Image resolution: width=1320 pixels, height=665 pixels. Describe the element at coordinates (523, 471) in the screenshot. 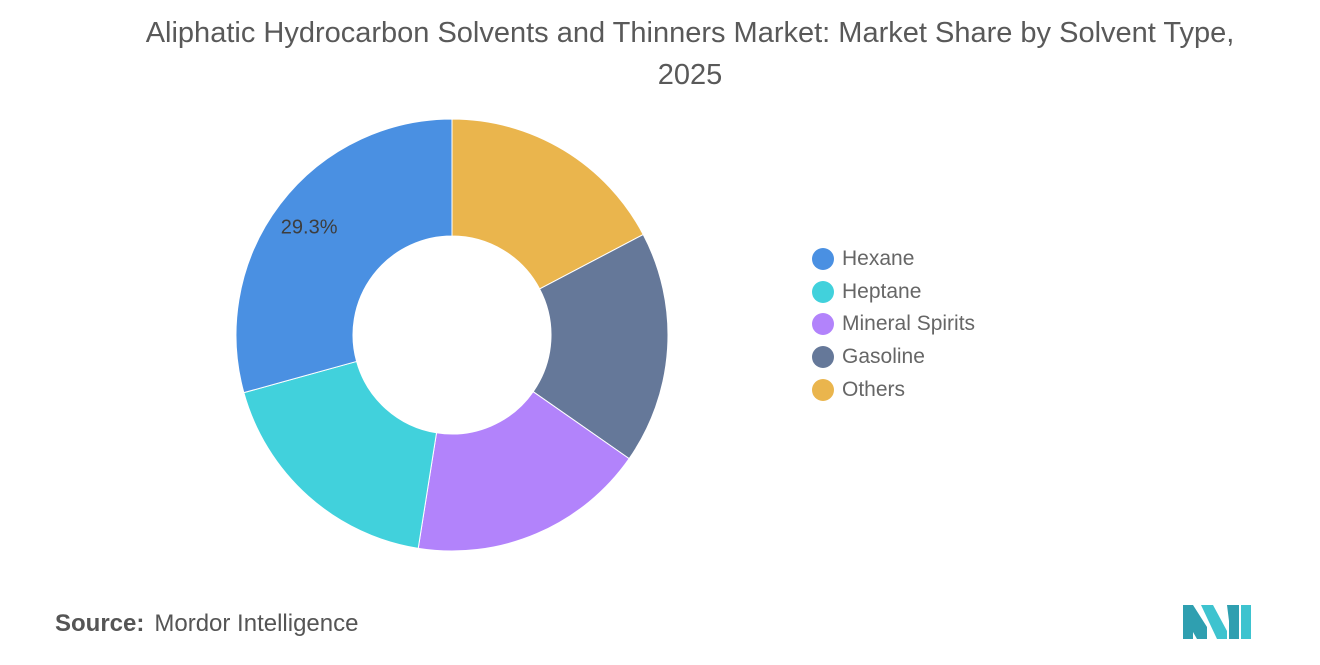

I see `slice-mineral-spirits` at that location.